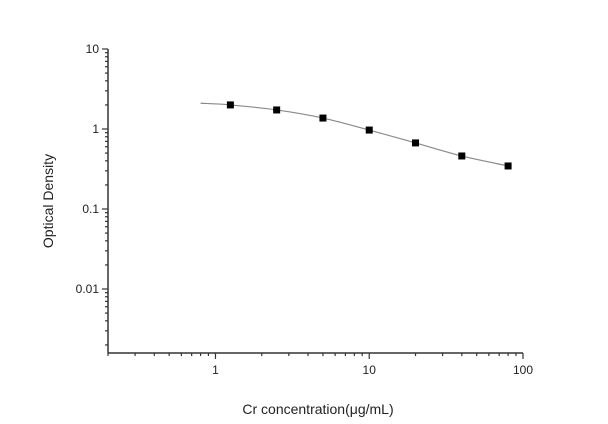  Describe the element at coordinates (95, 129) in the screenshot. I see `y-tick-label: 1` at that location.